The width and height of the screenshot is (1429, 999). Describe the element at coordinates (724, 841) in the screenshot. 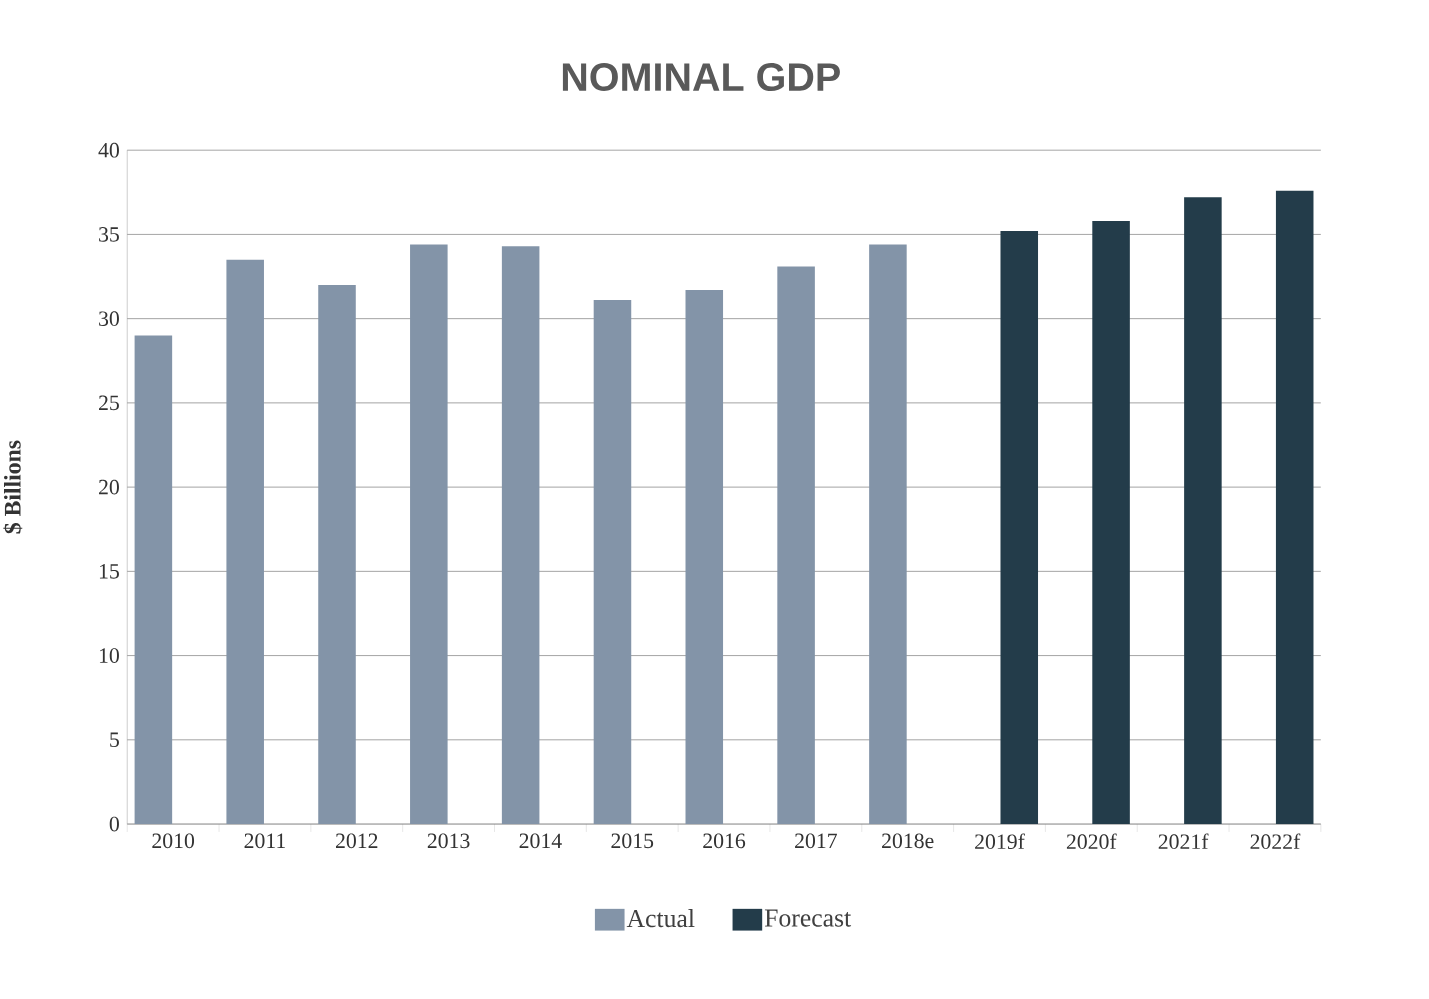

I see `x-tick-label: 2016` at that location.